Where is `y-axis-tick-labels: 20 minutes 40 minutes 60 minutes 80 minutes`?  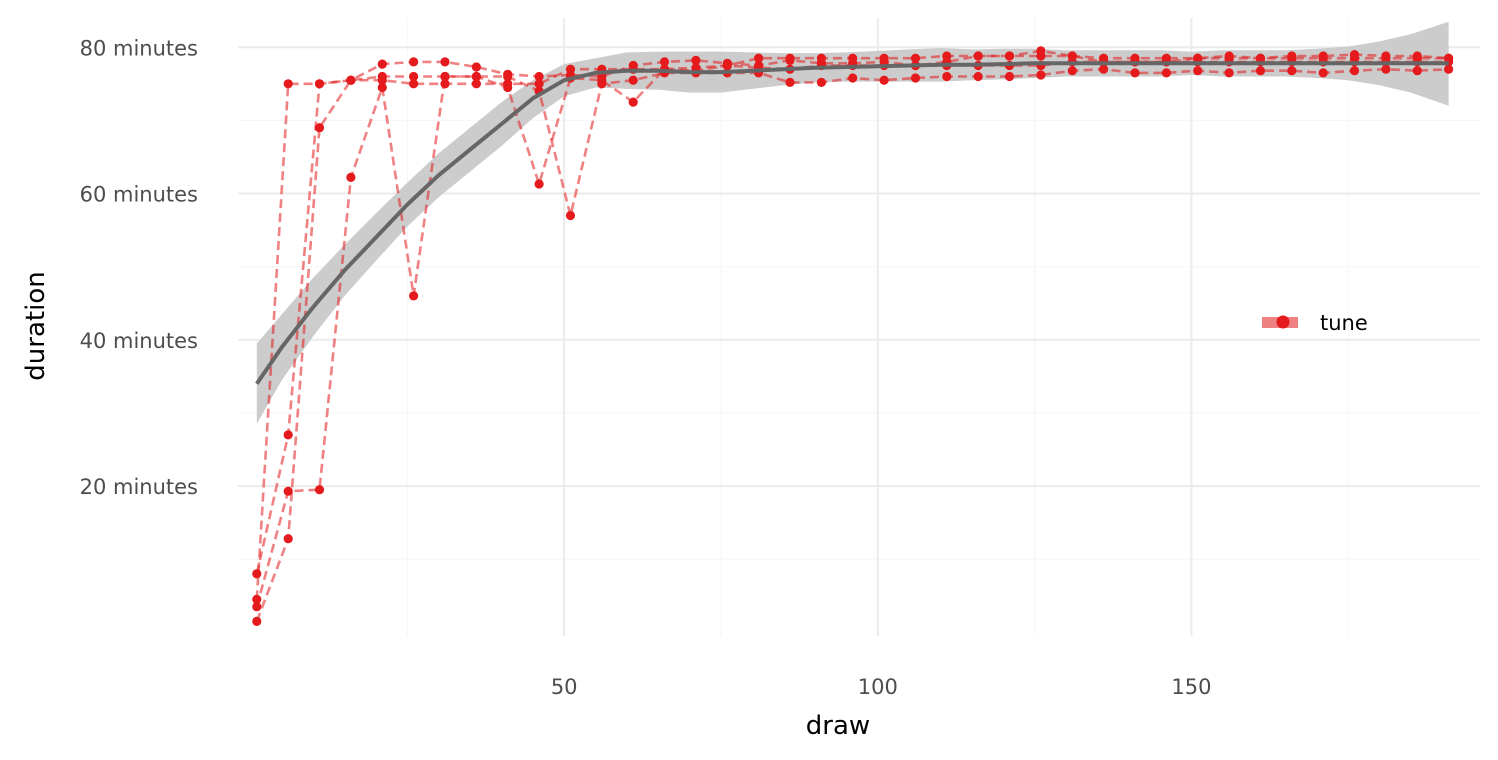
y-axis-tick-labels: 20 minutes 40 minutes 60 minutes 80 minutes is located at coordinates (139, 267).